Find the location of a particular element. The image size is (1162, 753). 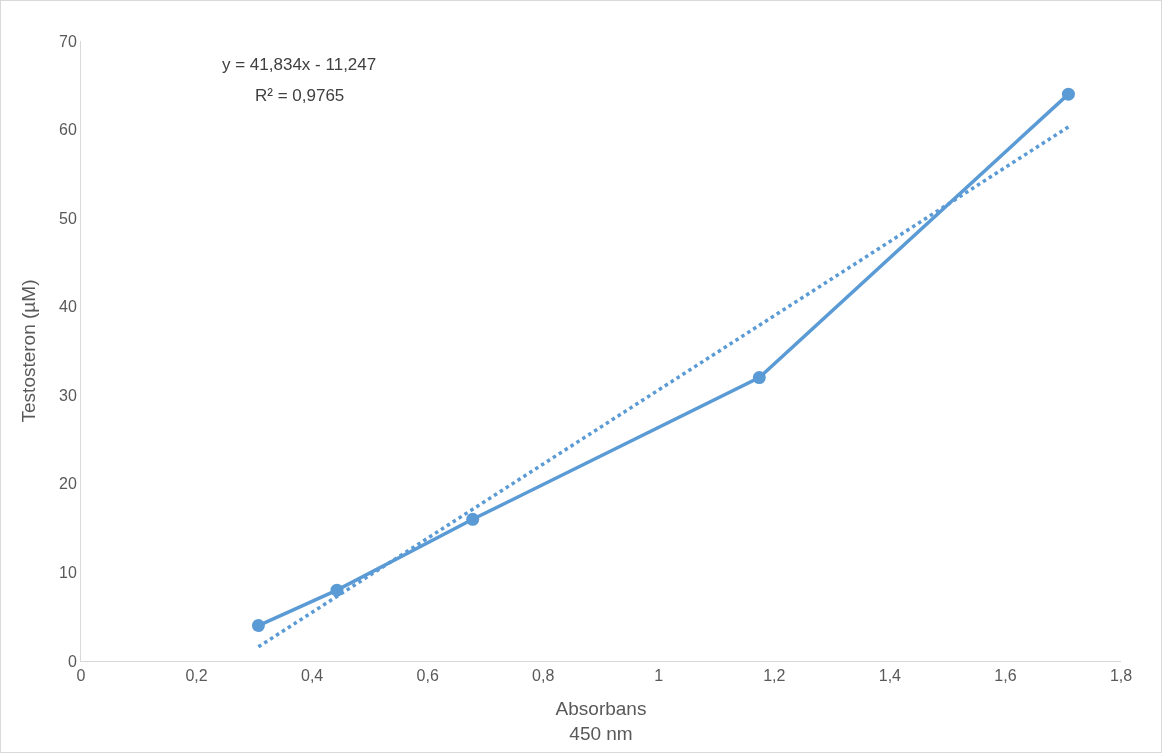

y-axis-title: Testosteron (µM) is located at coordinates (28, 351).